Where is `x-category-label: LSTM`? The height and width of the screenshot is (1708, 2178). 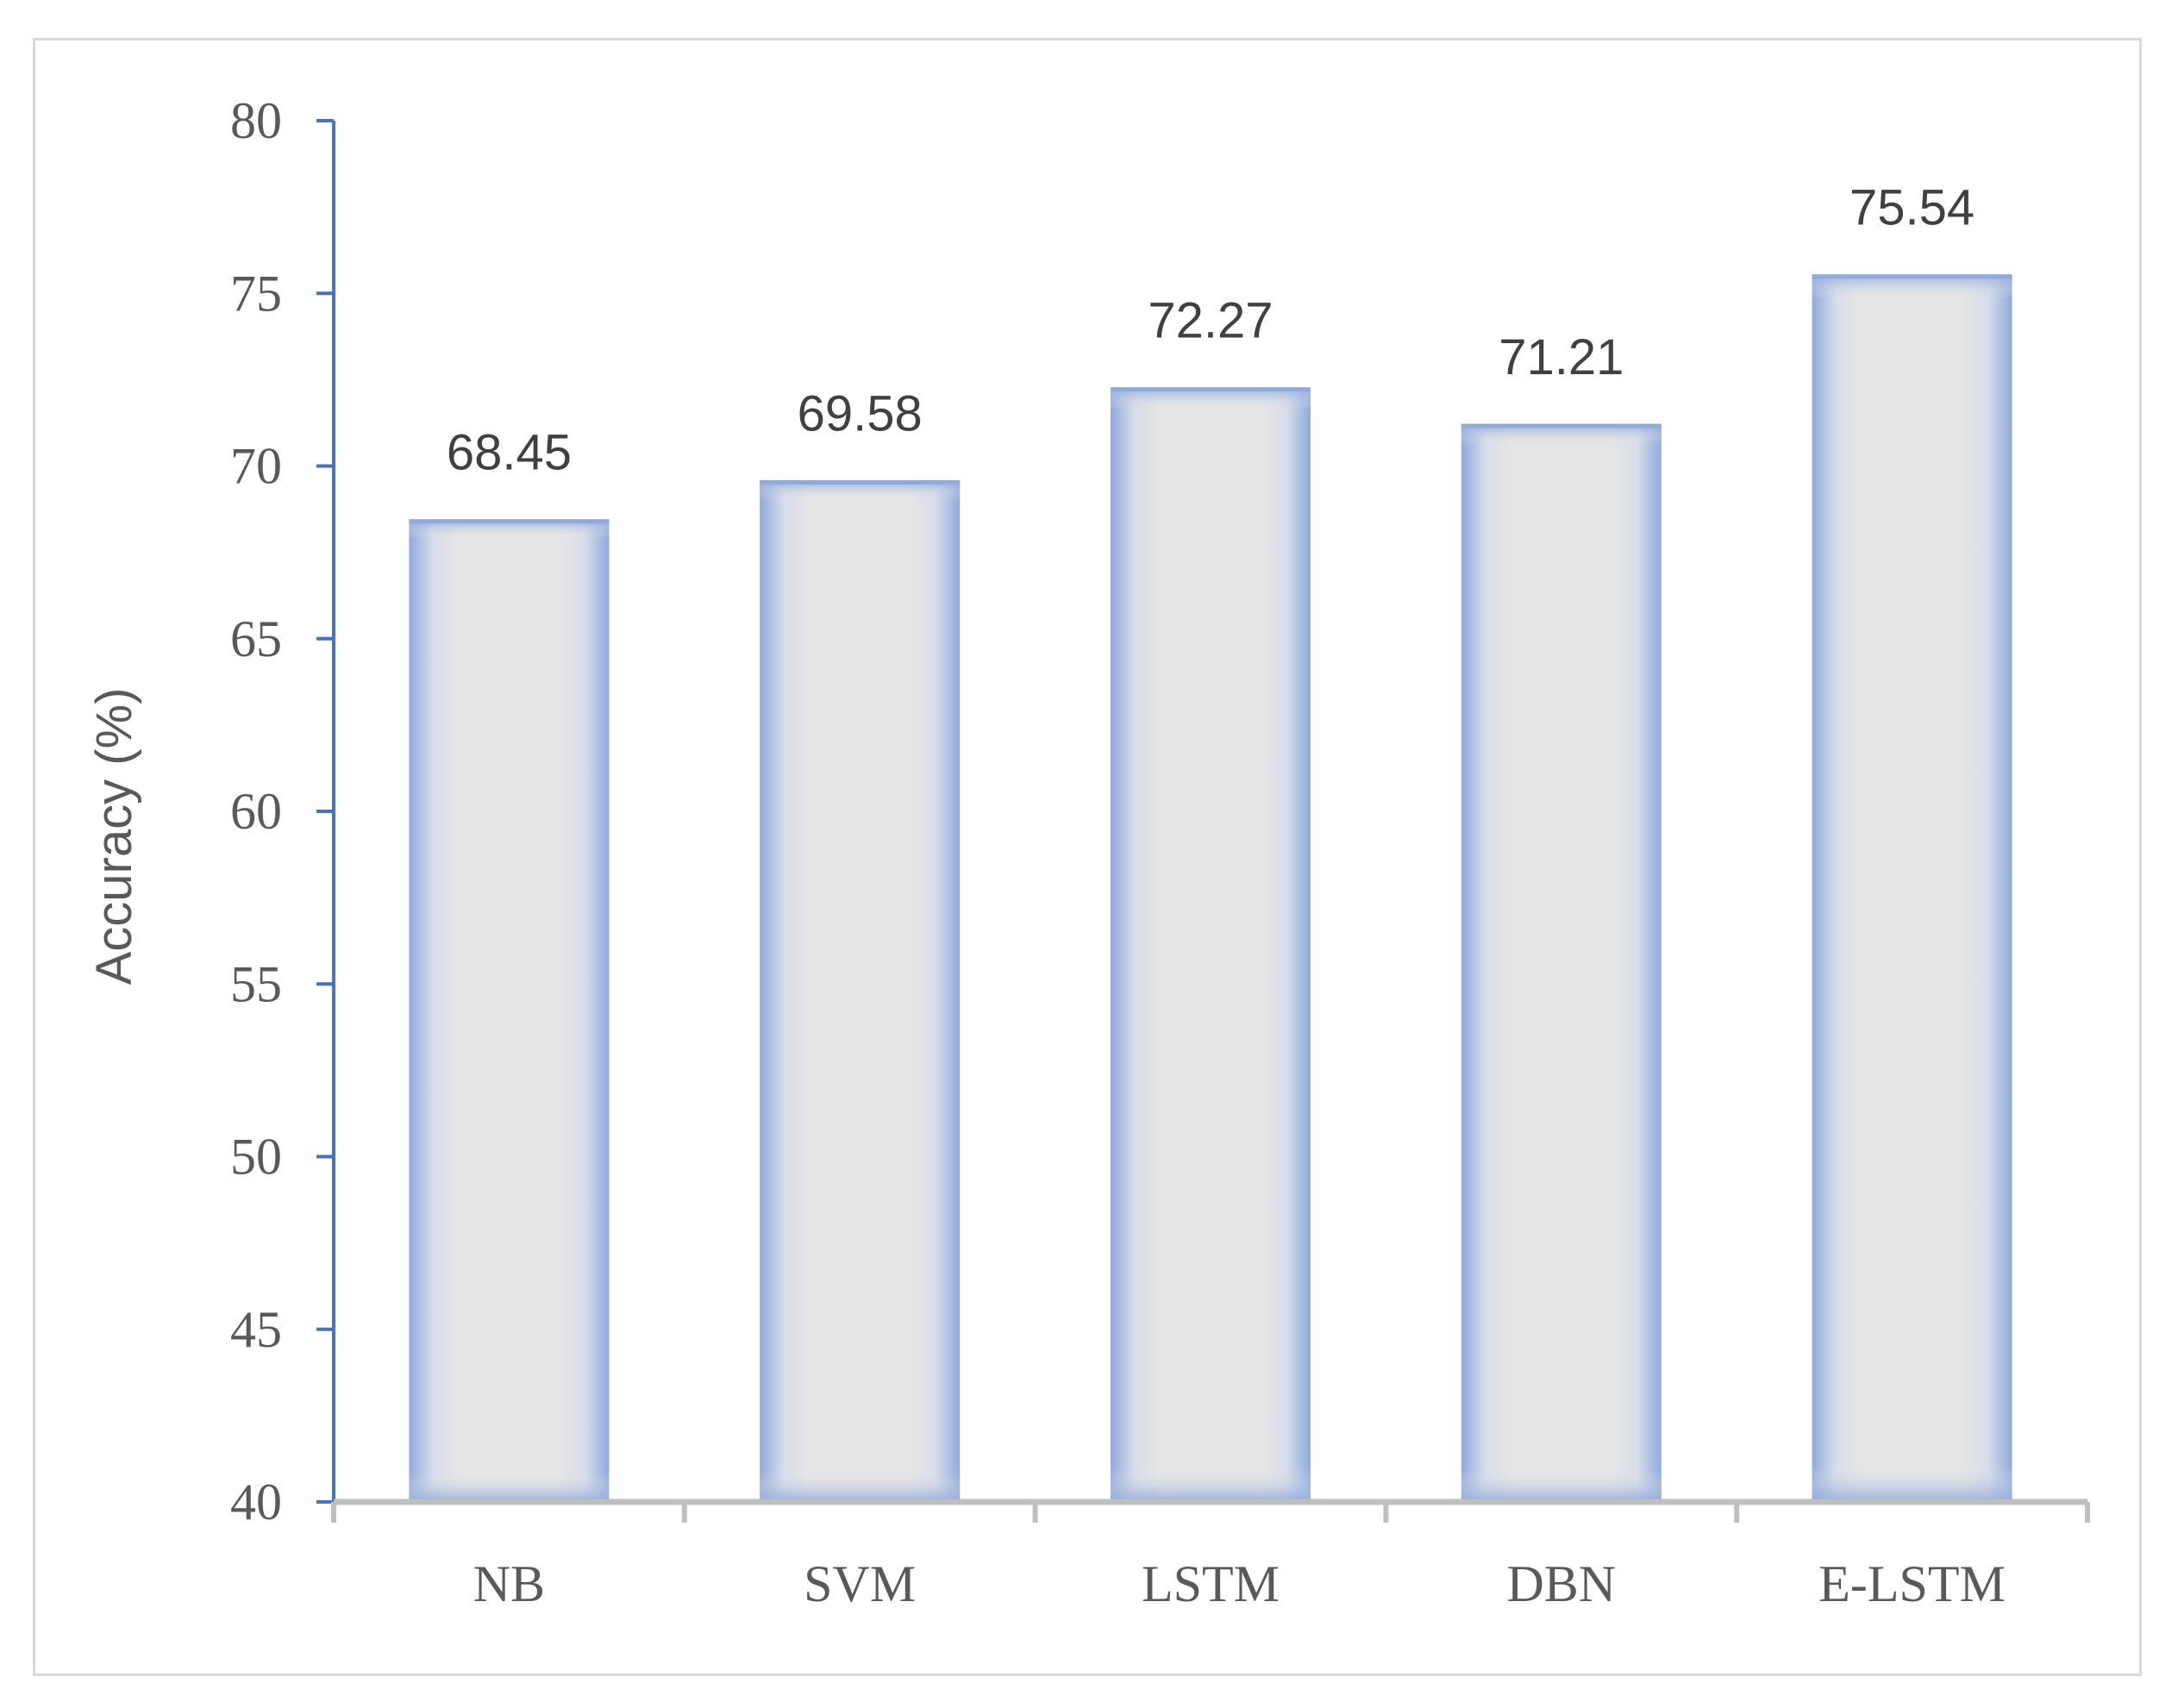
x-category-label: LSTM is located at coordinates (1211, 1583).